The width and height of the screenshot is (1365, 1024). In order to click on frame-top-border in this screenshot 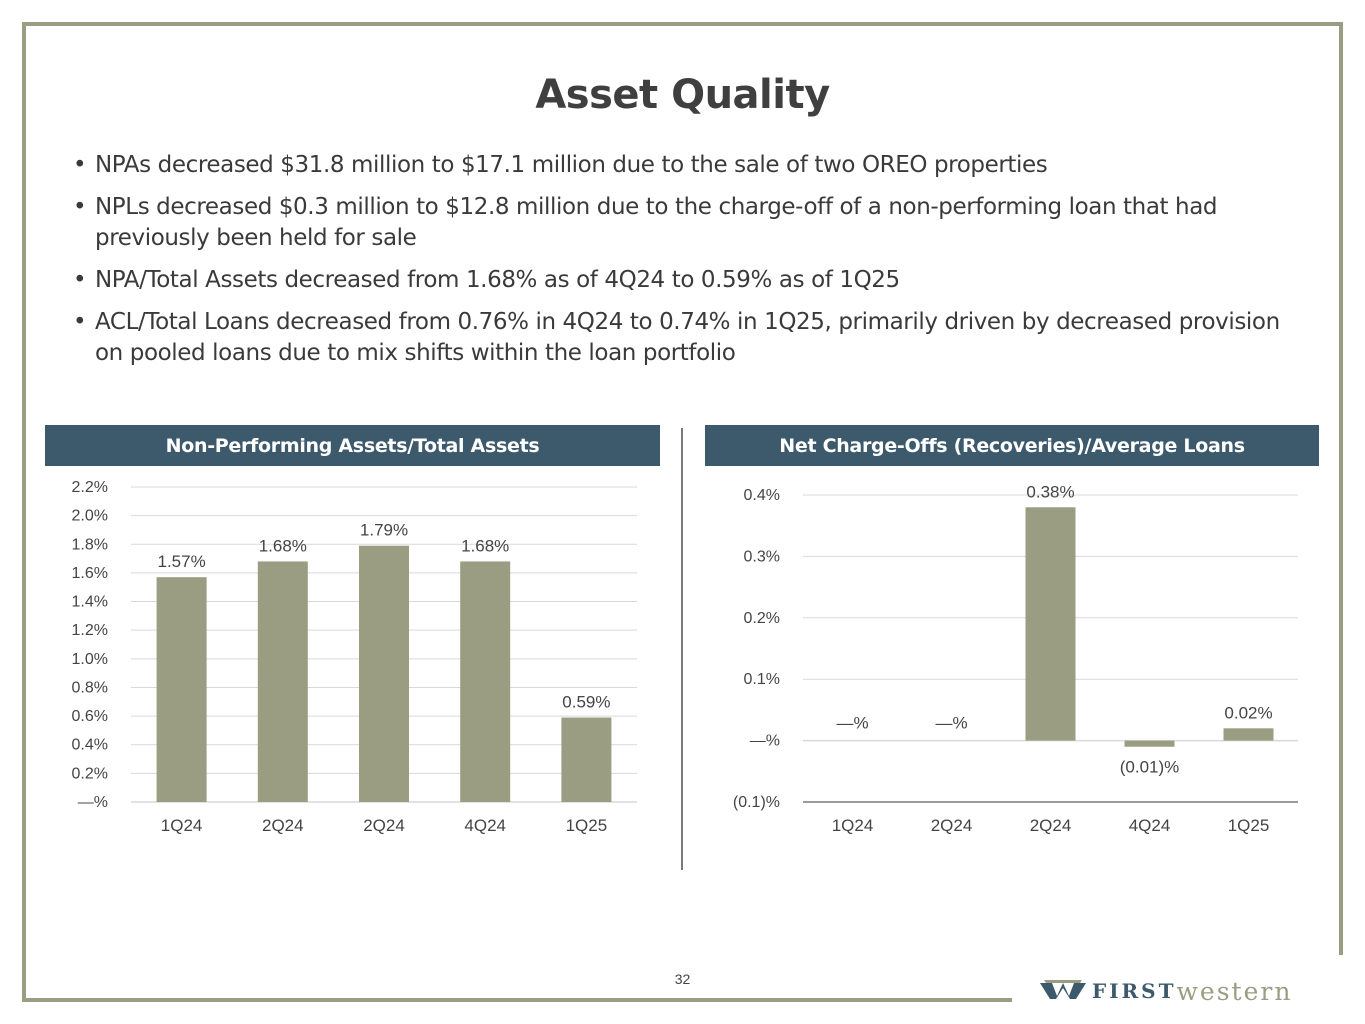, I will do `click(682, 24)`.